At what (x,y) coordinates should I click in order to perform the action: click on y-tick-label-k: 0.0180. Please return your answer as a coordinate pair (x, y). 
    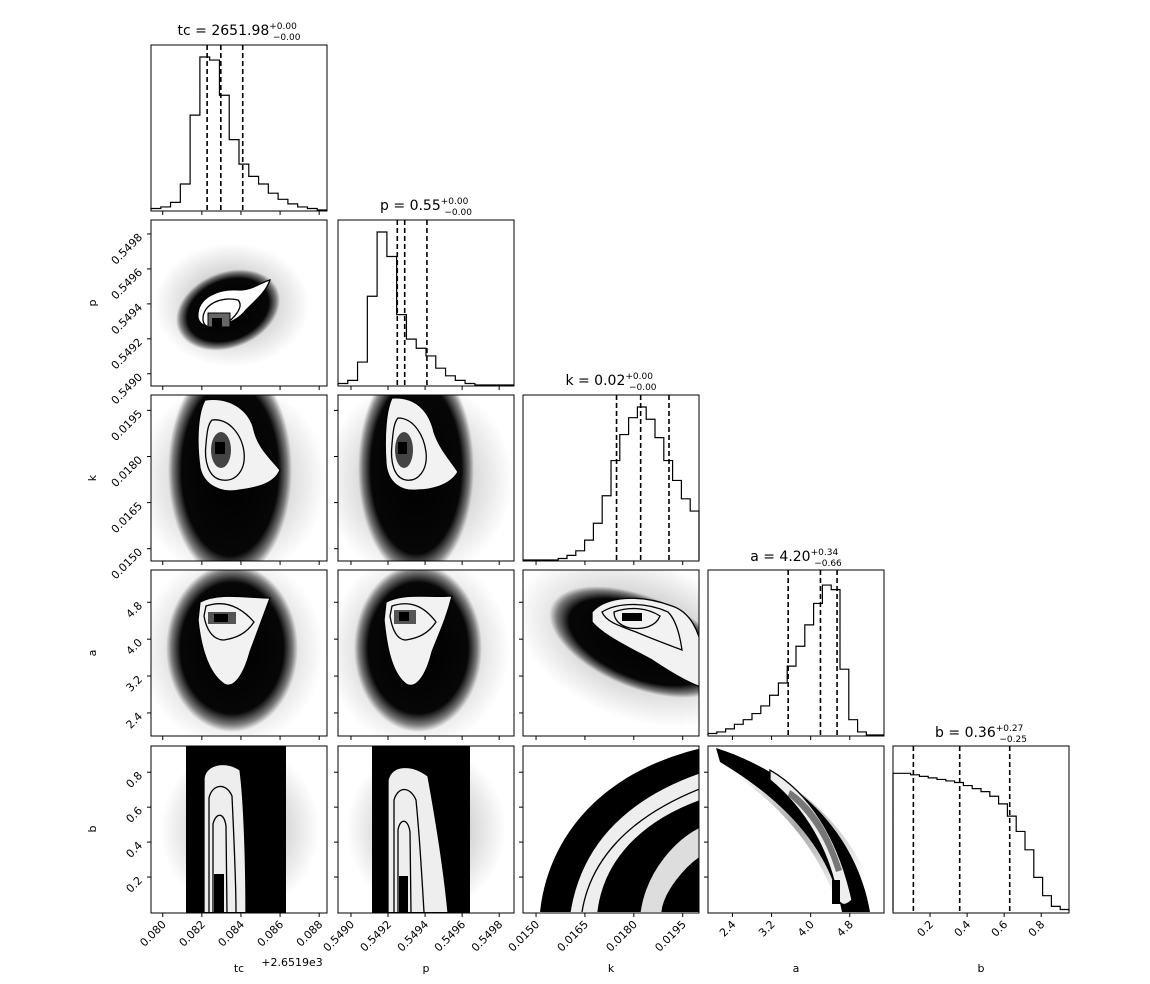
    Looking at the image, I should click on (127, 471).